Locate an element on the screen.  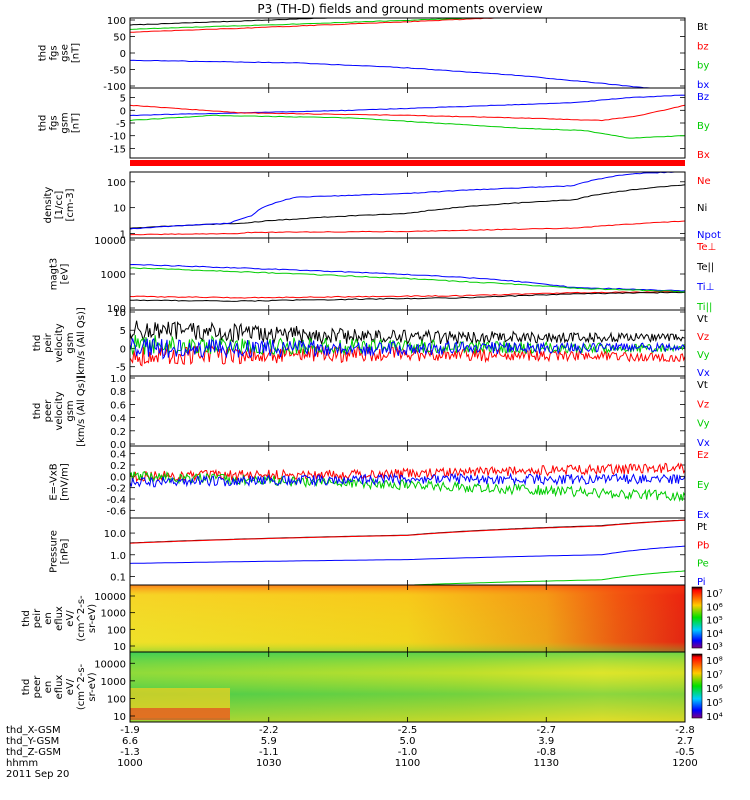
axis-value: 1200 is located at coordinates (684, 763).